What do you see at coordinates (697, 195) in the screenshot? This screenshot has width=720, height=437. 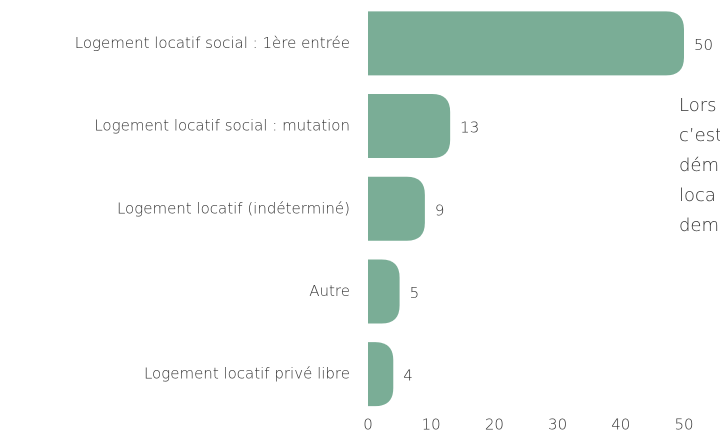 I see `annotation: loca` at bounding box center [697, 195].